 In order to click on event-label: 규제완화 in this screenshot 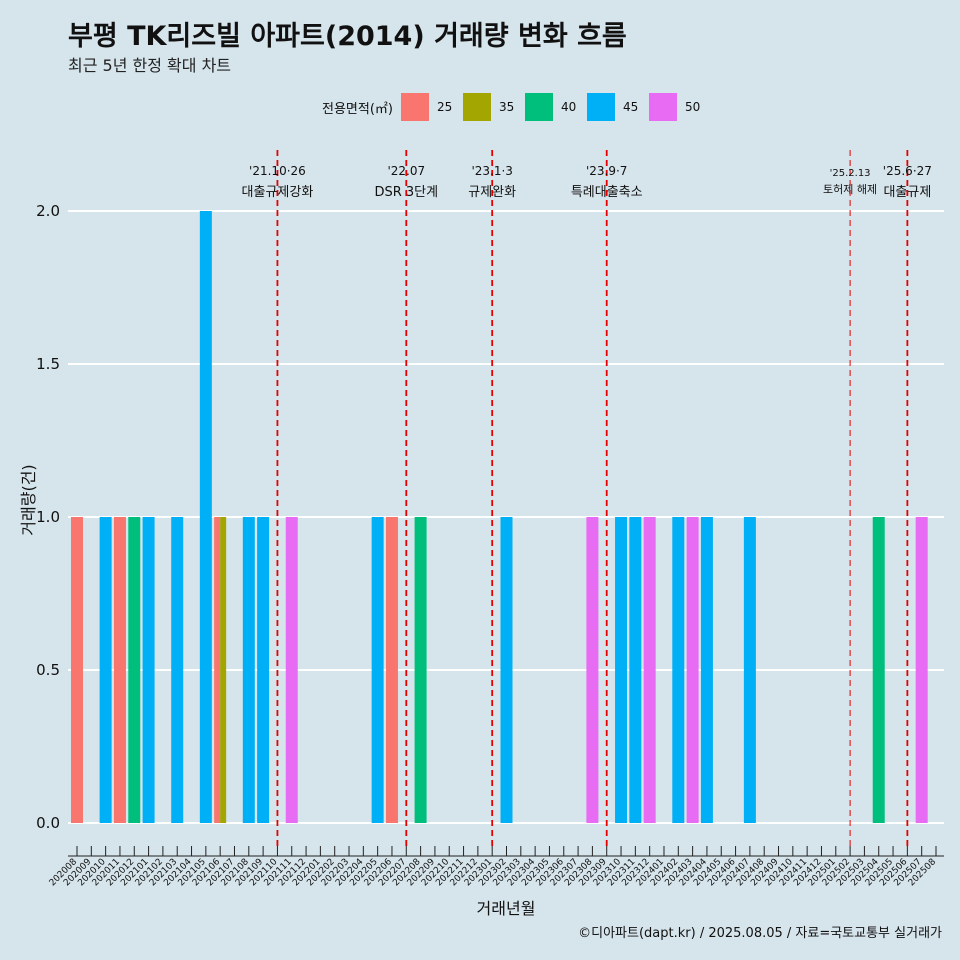, I will do `click(492, 192)`.